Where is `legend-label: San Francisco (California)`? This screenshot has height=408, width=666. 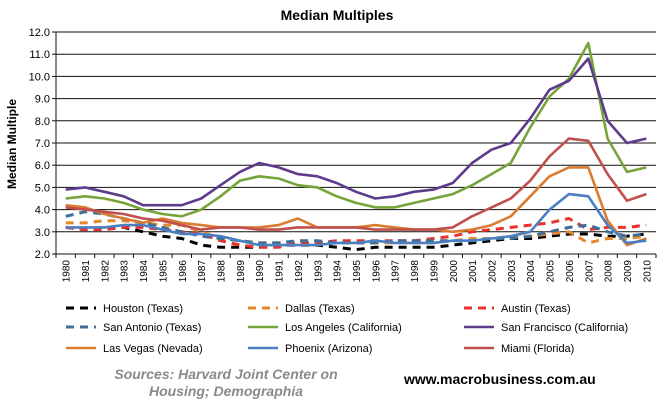 legend-label: San Francisco (California) is located at coordinates (564, 328).